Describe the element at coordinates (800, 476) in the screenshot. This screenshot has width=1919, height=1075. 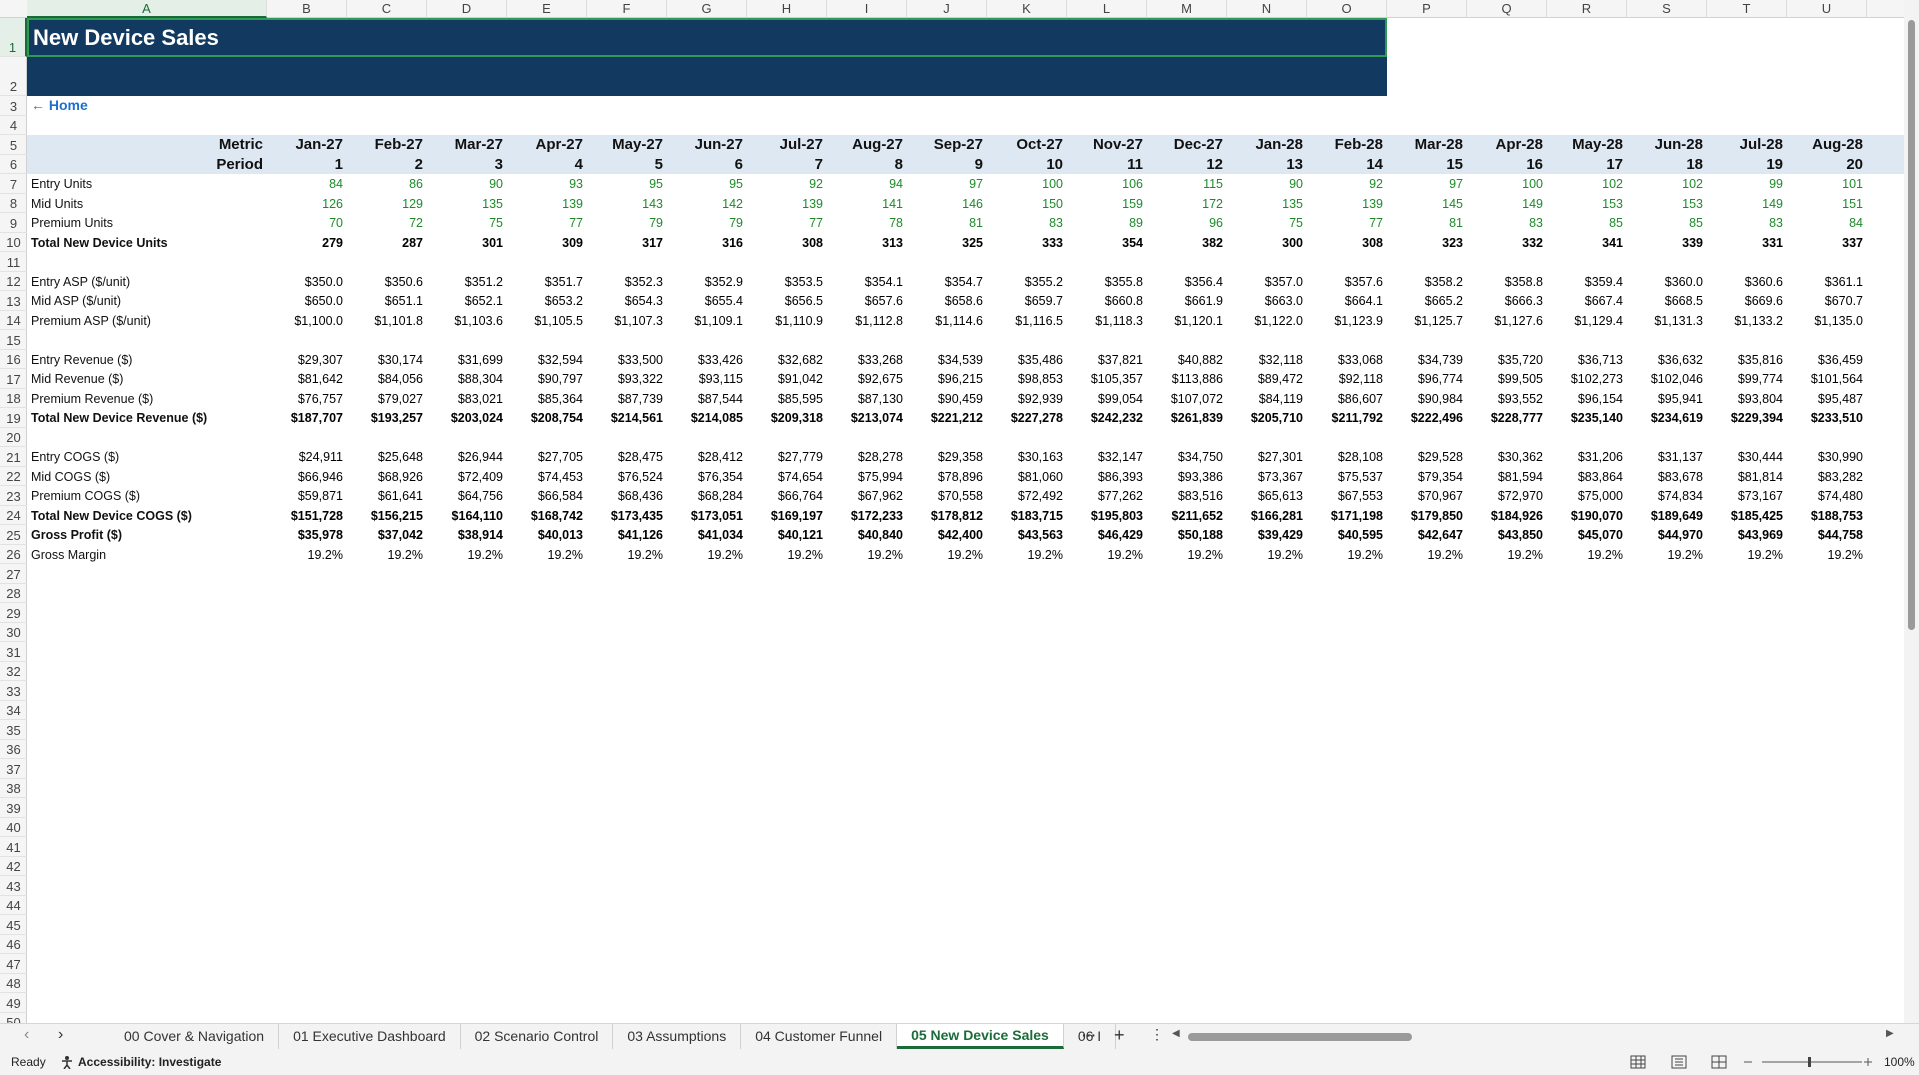
I see `value-cell: $74,654` at that location.